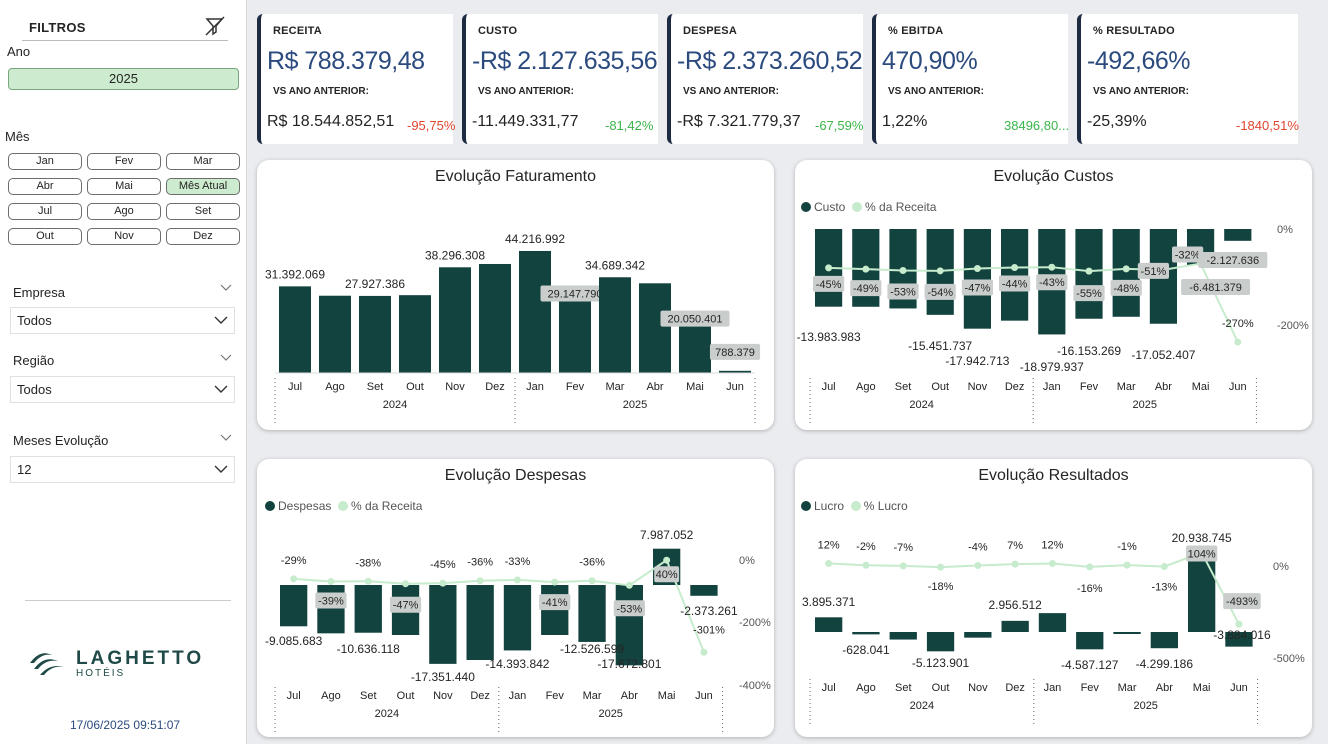 The height and width of the screenshot is (744, 1328). Describe the element at coordinates (124, 211) in the screenshot. I see `month-button-ago: Ago` at that location.